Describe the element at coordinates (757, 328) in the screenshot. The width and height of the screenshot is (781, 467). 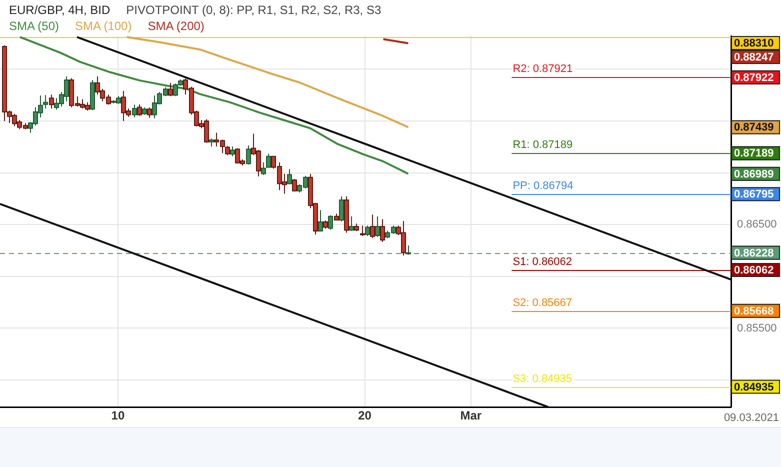
I see `y-tick-label: 0.85500` at that location.